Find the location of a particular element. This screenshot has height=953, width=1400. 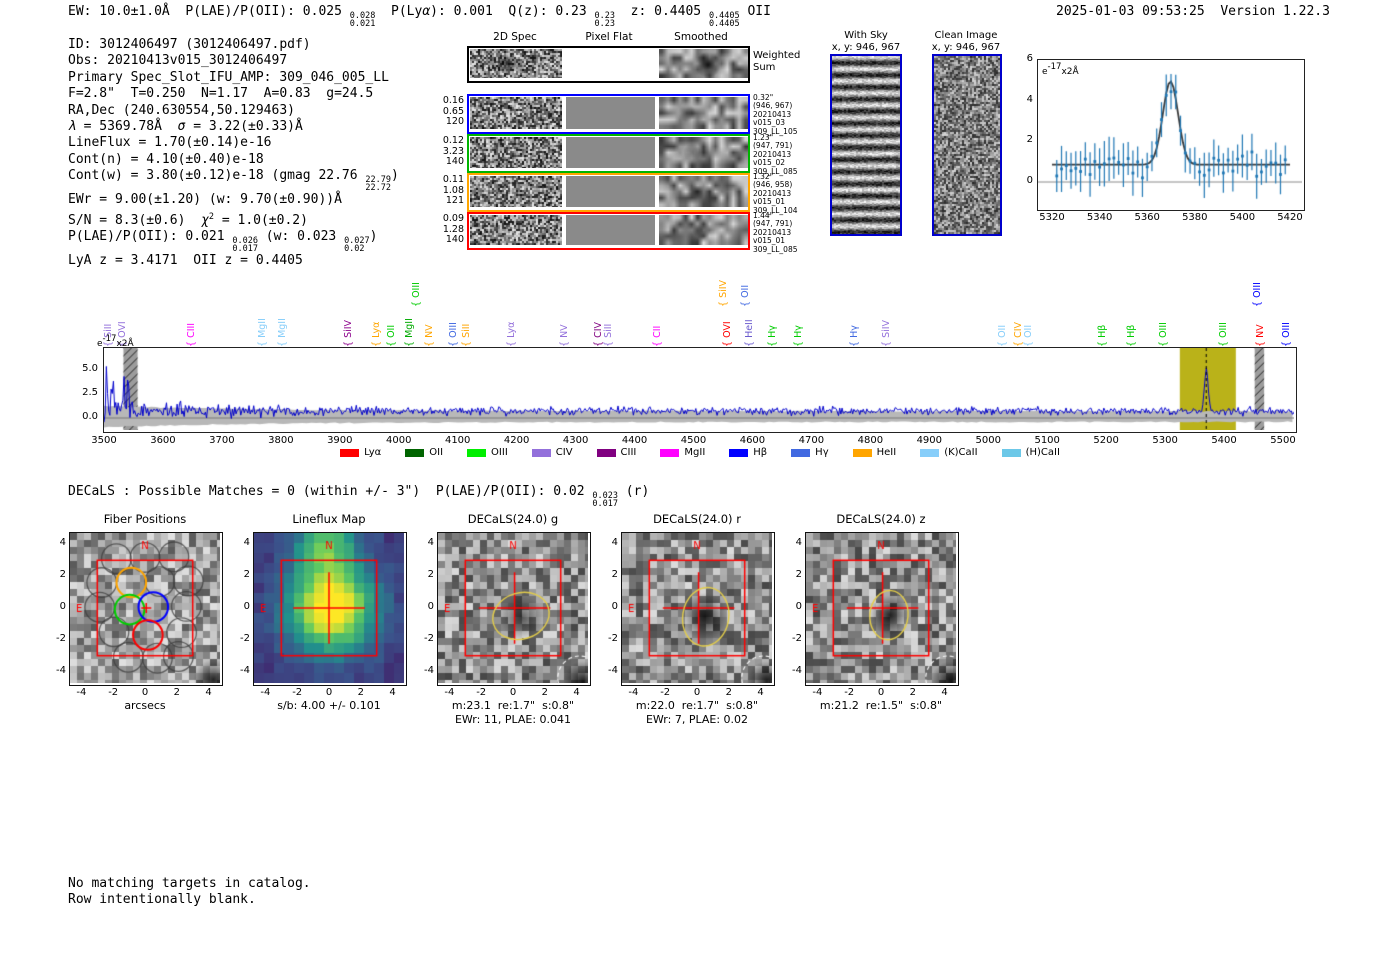

y-tick-label: 0.0 is located at coordinates (90, 416).